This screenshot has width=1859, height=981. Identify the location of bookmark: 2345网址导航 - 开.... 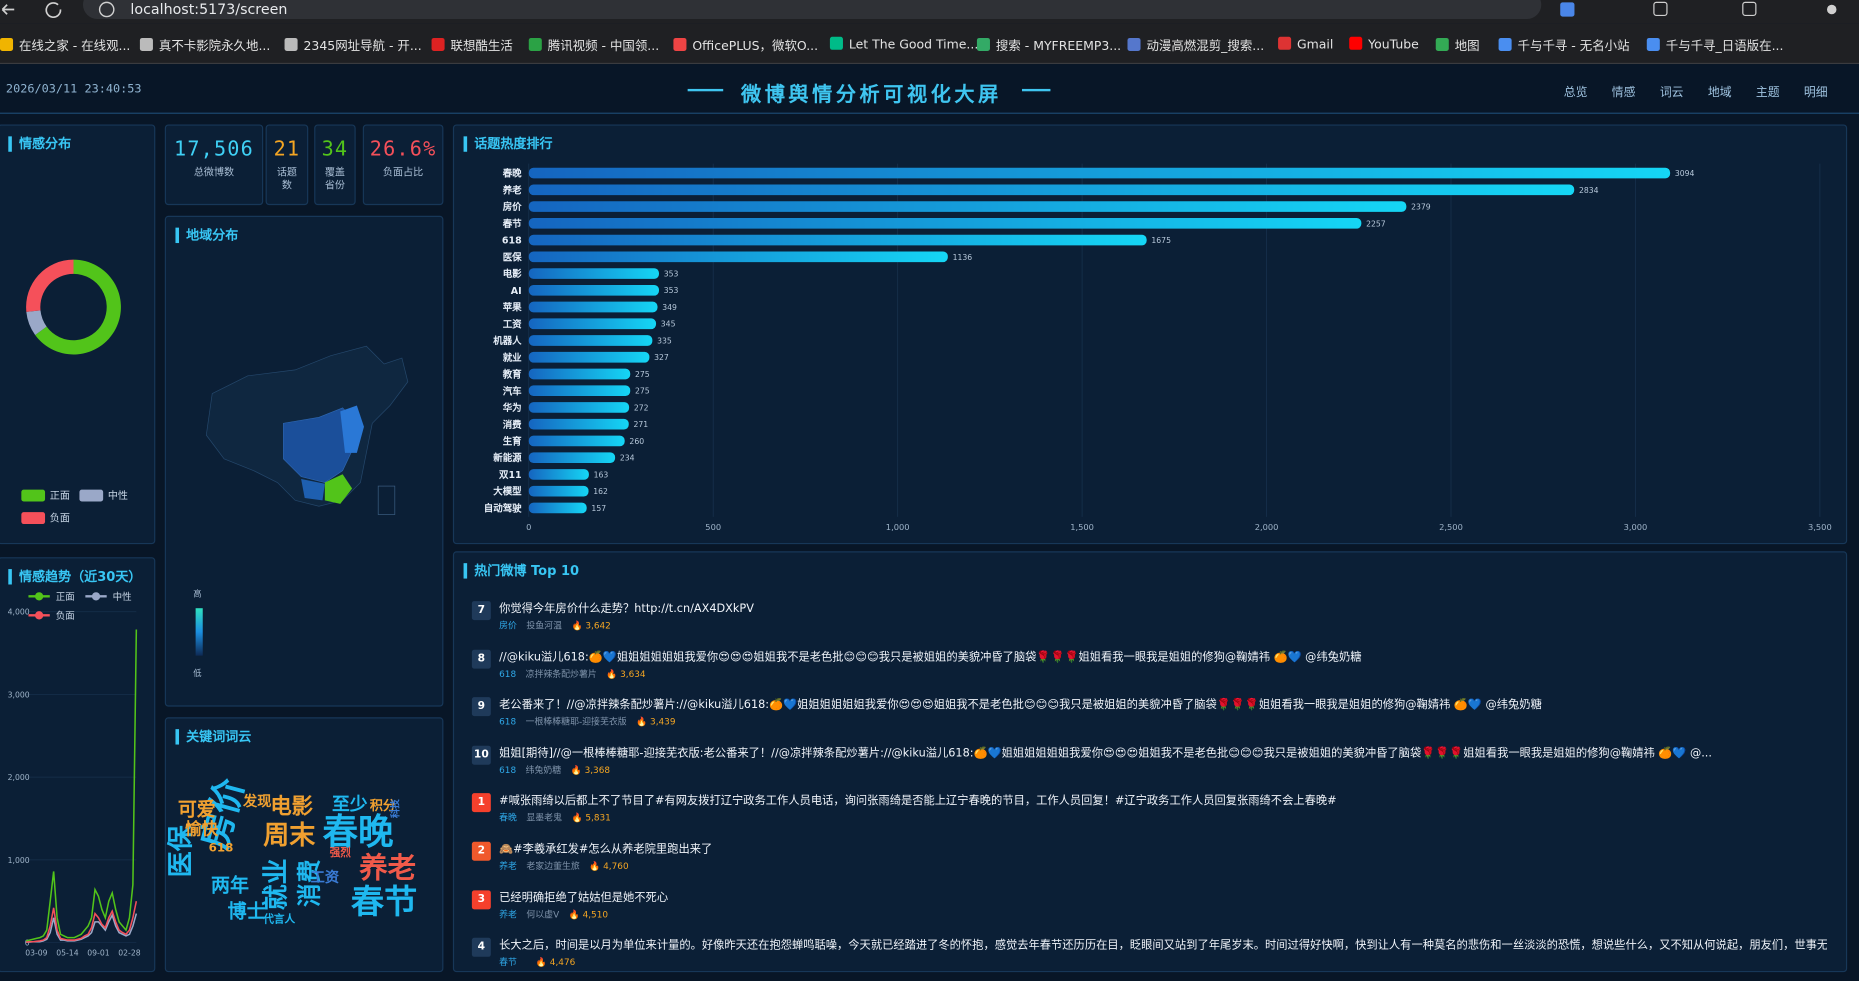
(353, 46).